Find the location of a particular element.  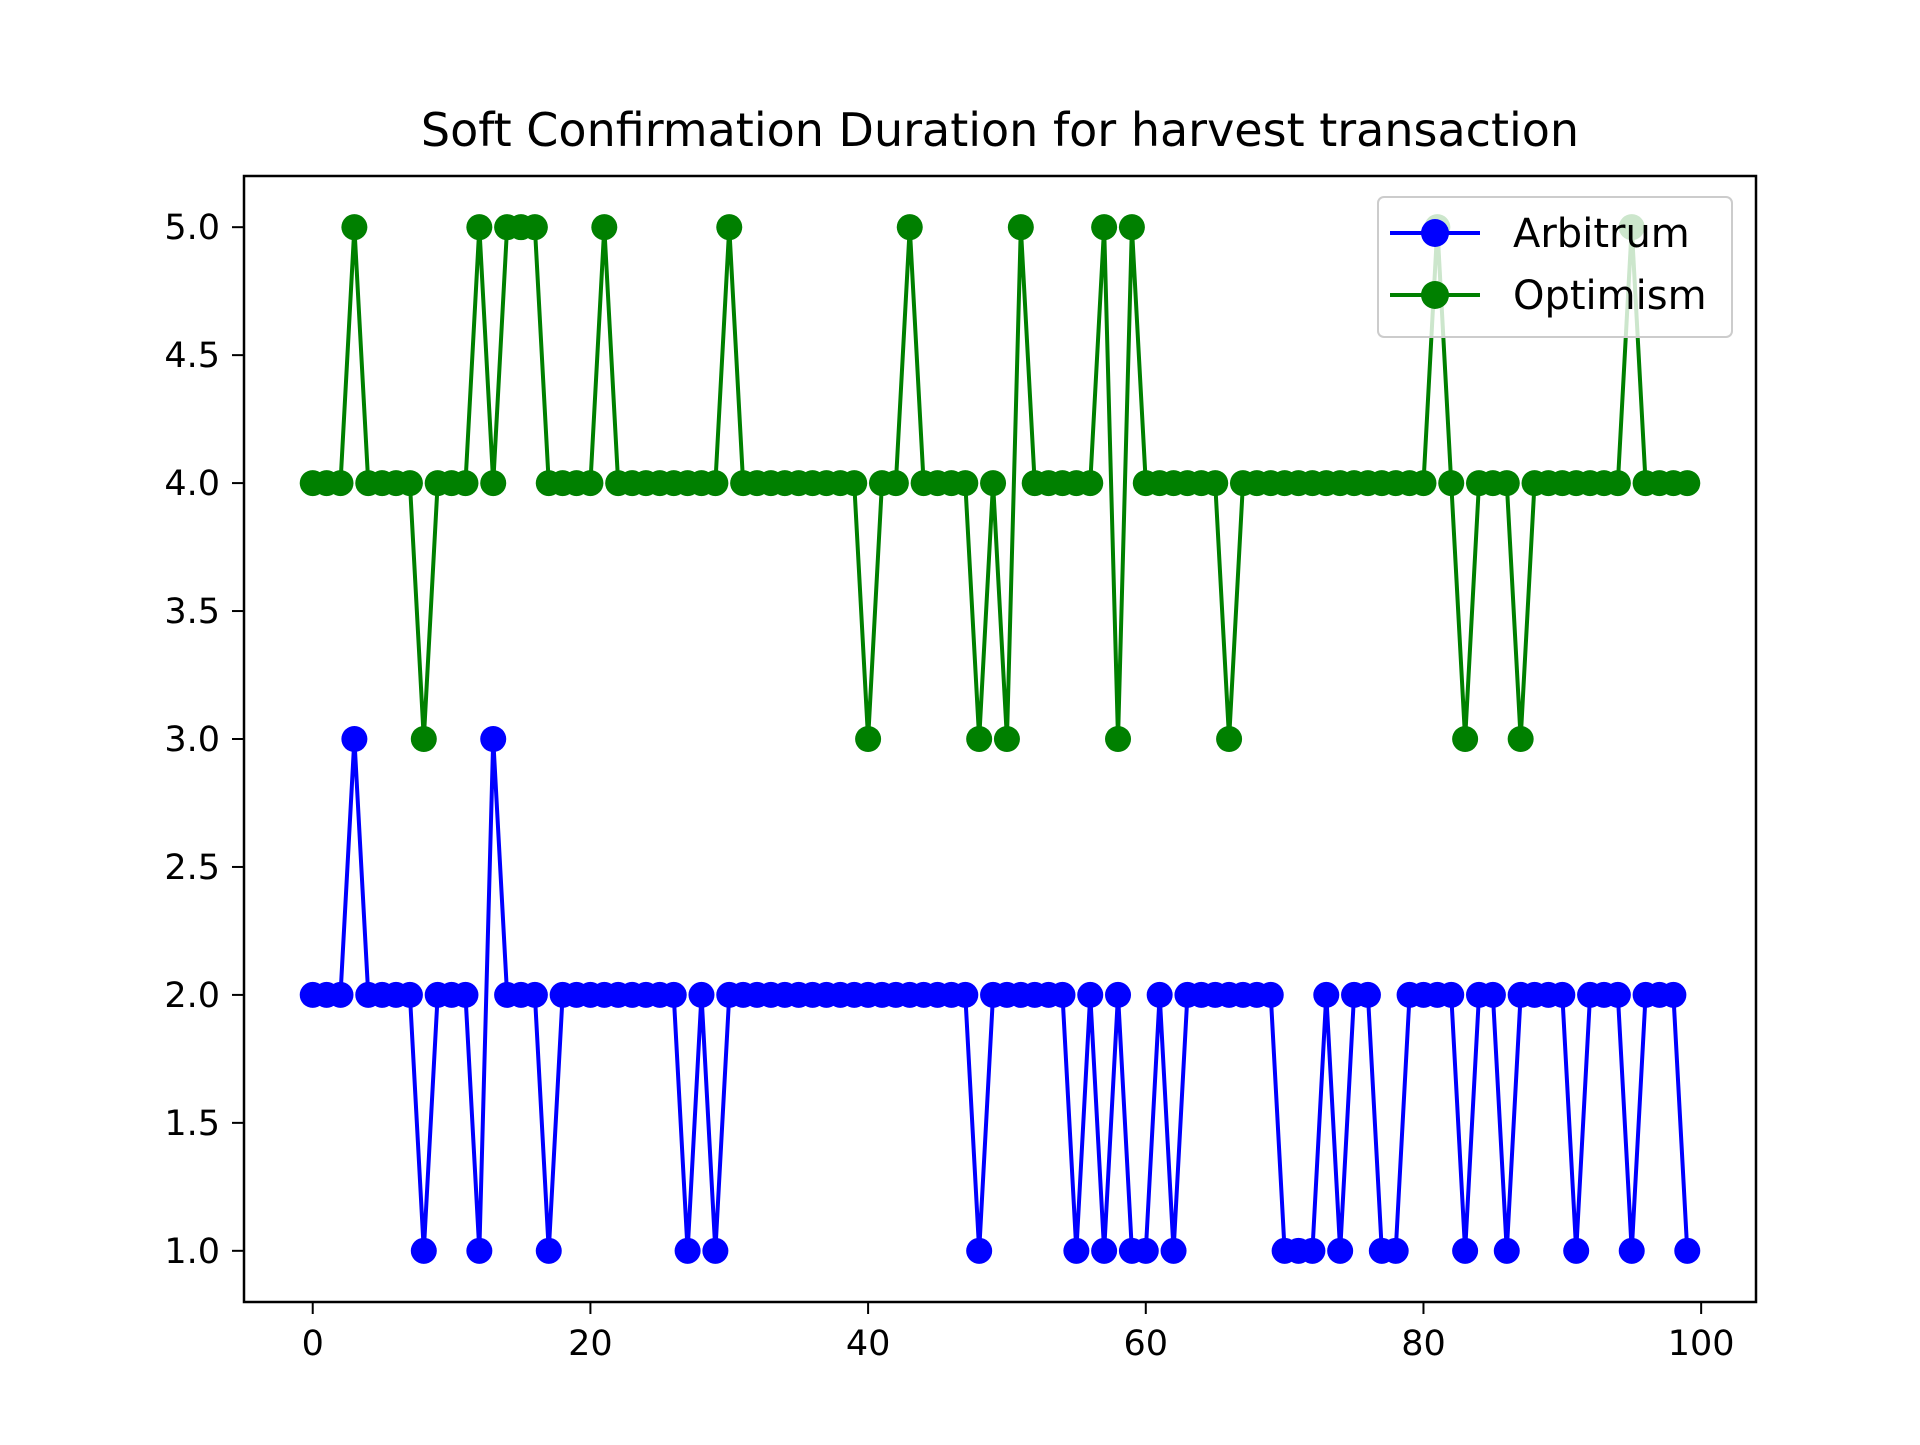

y-tick-label: 2.0 is located at coordinates (192, 996).